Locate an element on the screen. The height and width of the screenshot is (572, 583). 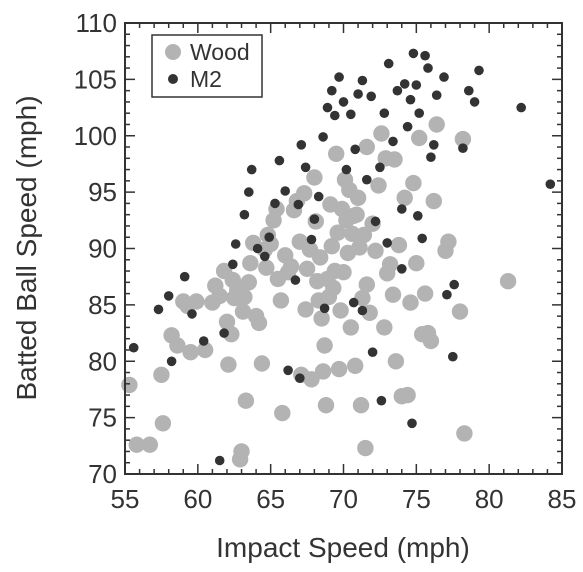
y-tick-label-75: 75 is located at coordinates (102, 418).